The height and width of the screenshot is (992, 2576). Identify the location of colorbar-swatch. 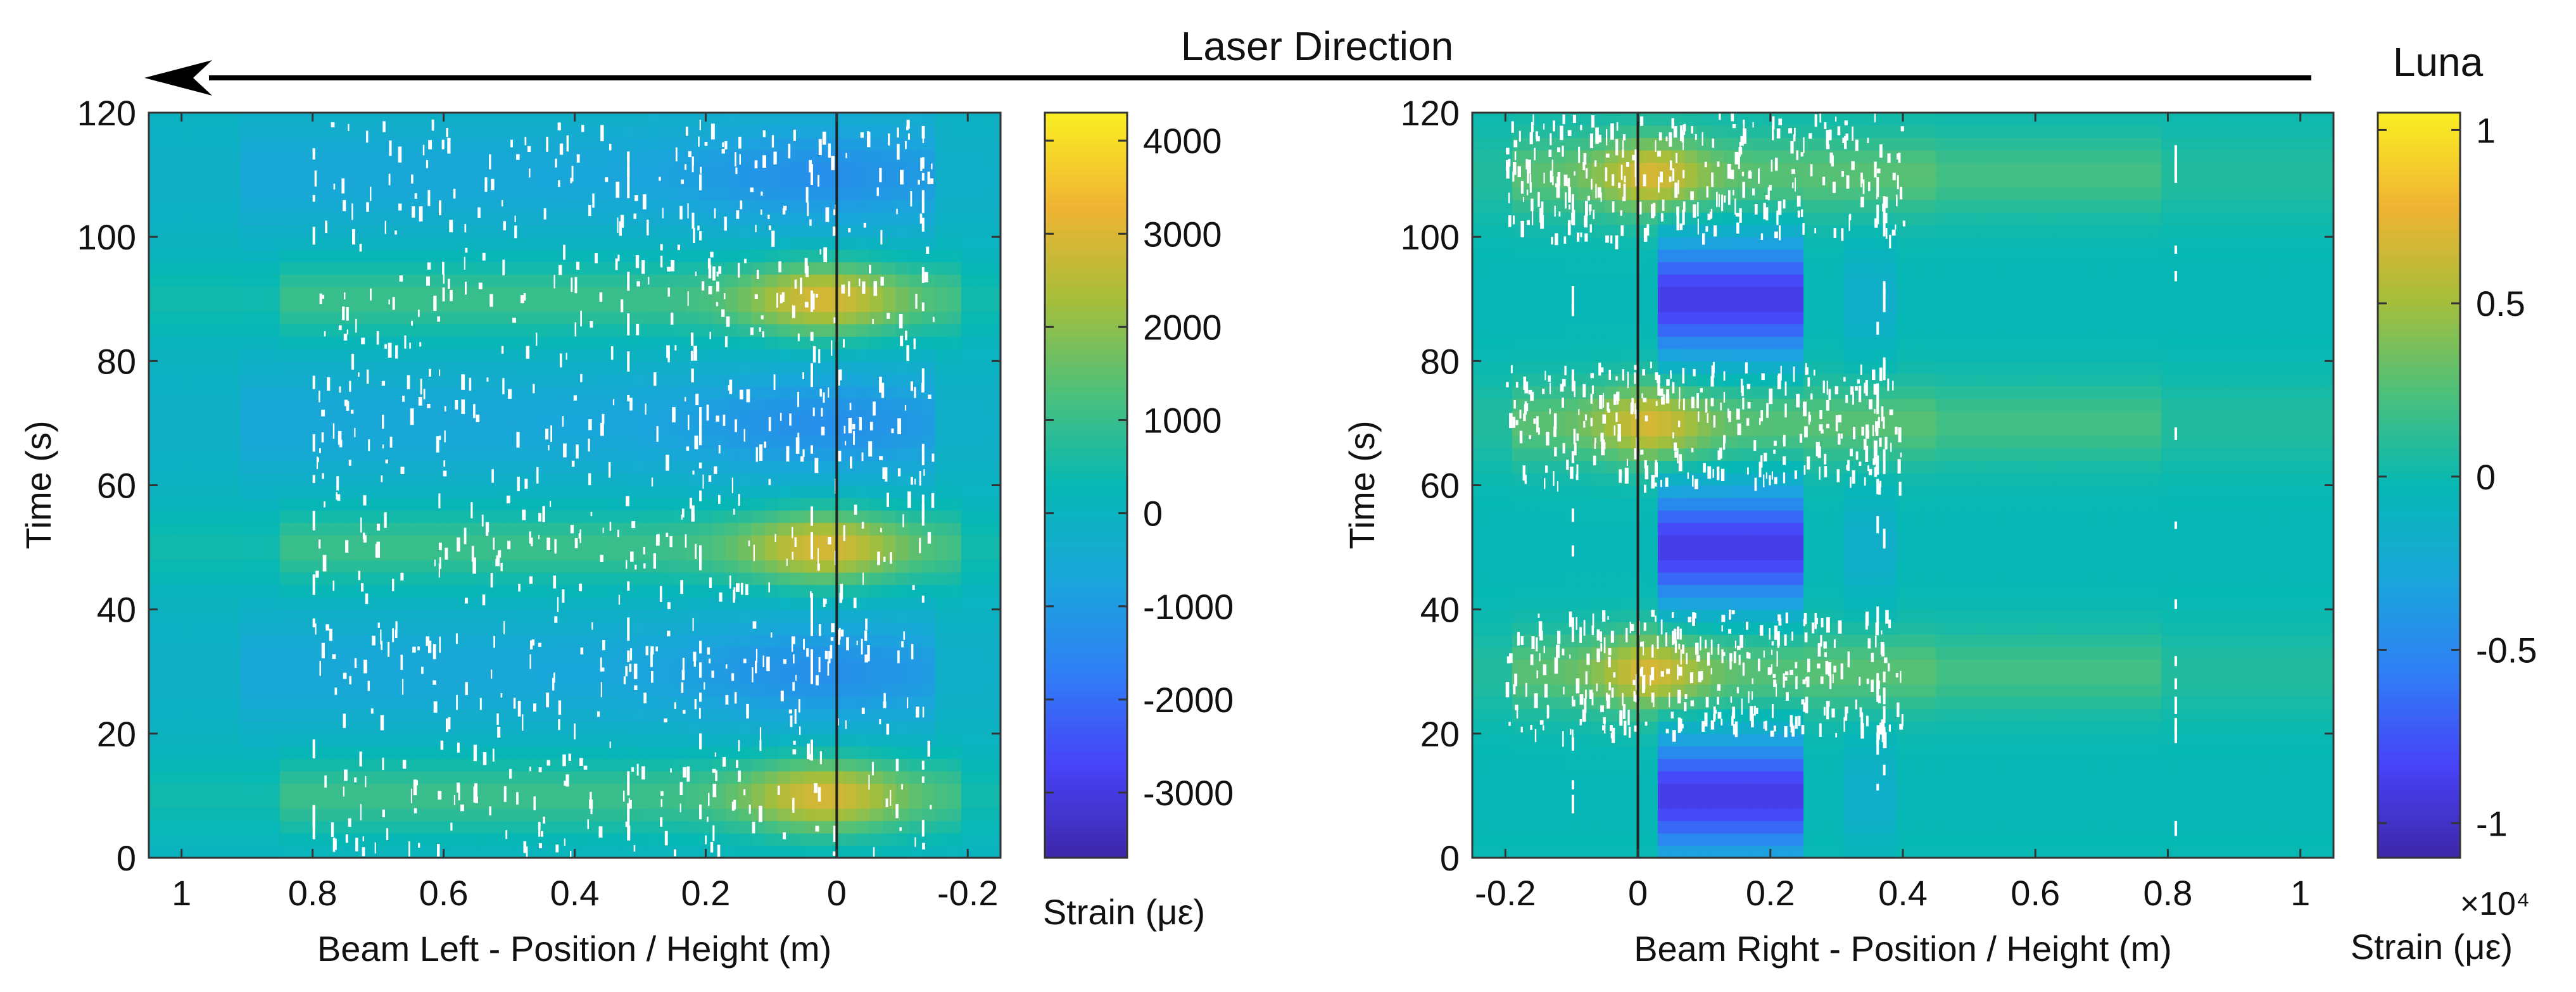
(1086, 737).